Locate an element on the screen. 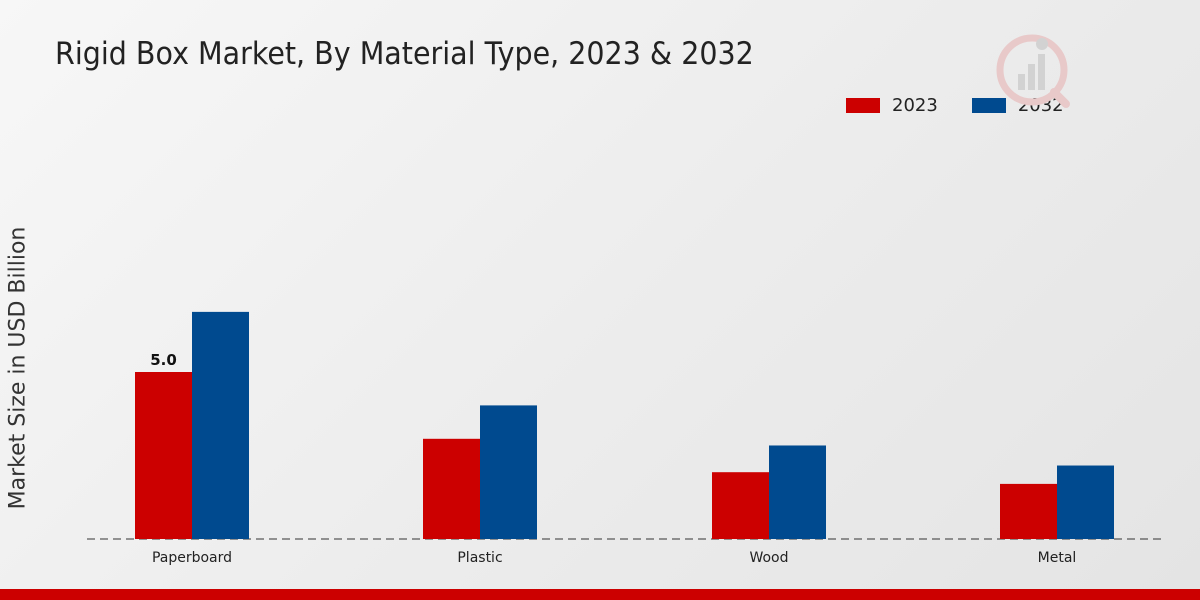  bar-paperboard-2032 is located at coordinates (220, 425).